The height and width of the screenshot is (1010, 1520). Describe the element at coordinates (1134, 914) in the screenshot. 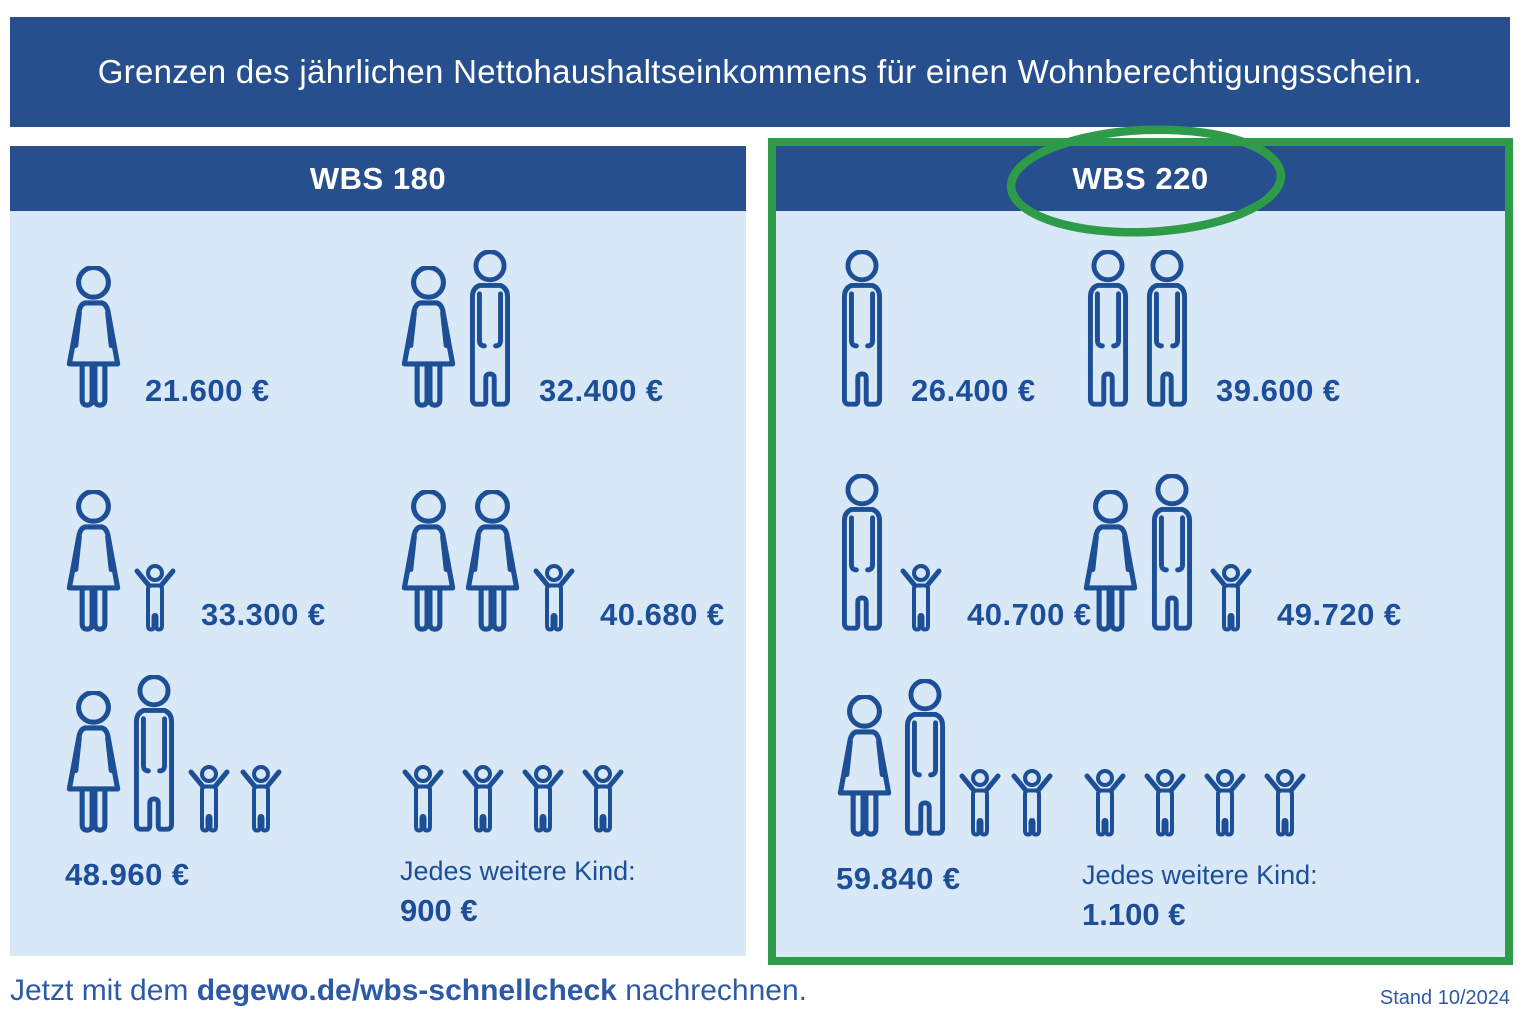

I see `additional-child-value: 1.100 €` at that location.